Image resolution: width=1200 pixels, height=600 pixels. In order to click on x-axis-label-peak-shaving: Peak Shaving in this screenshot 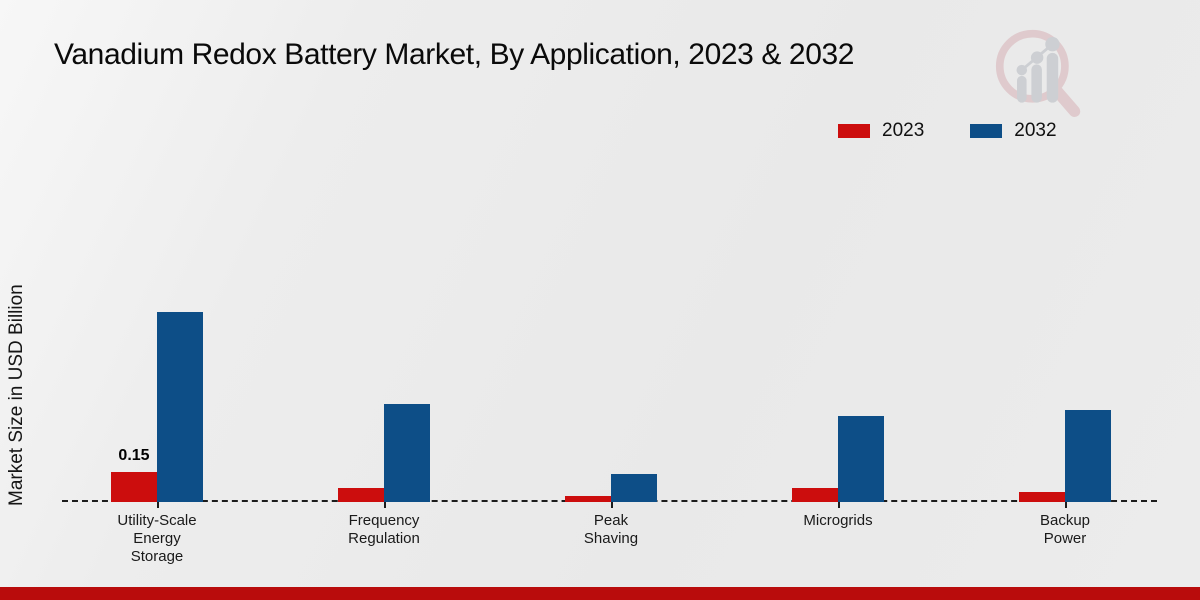, I will do `click(611, 529)`.